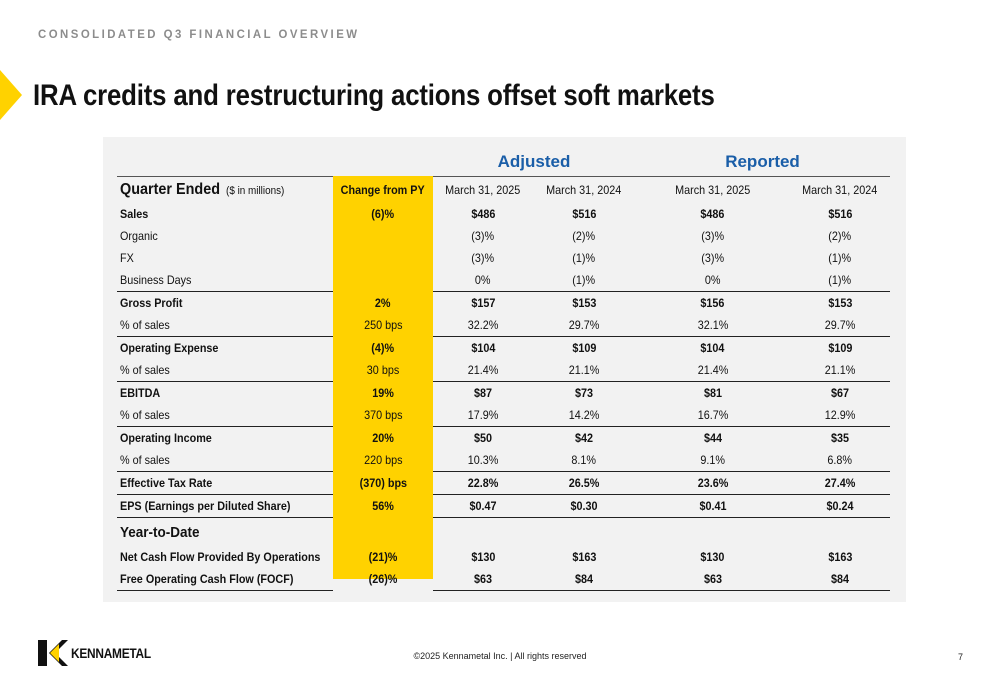 The height and width of the screenshot is (685, 1000). What do you see at coordinates (134, 214) in the screenshot?
I see `row-label: Sales` at bounding box center [134, 214].